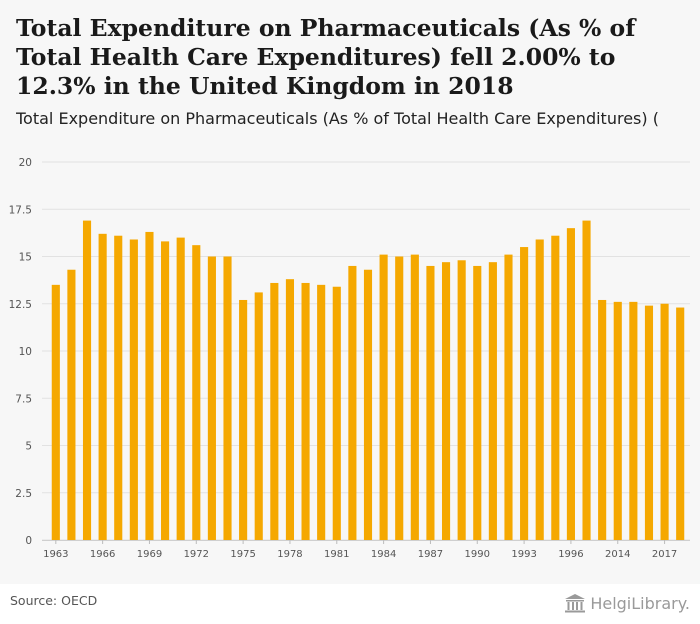  I want to click on helgi-library-logo: HelgiLibrary., so click(627, 603).